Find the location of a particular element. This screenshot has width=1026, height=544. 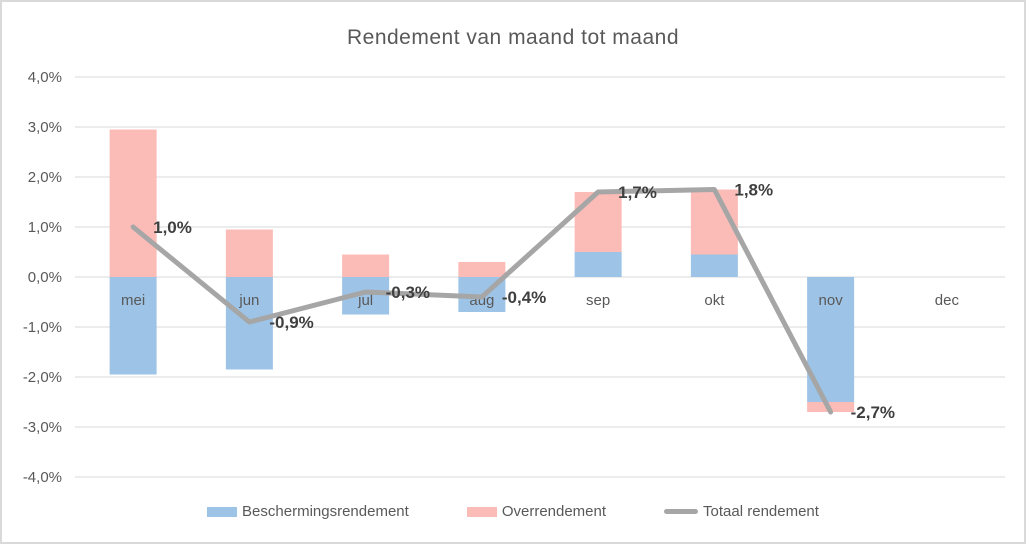

y-axis-tick-label: 2,0% is located at coordinates (45, 177).